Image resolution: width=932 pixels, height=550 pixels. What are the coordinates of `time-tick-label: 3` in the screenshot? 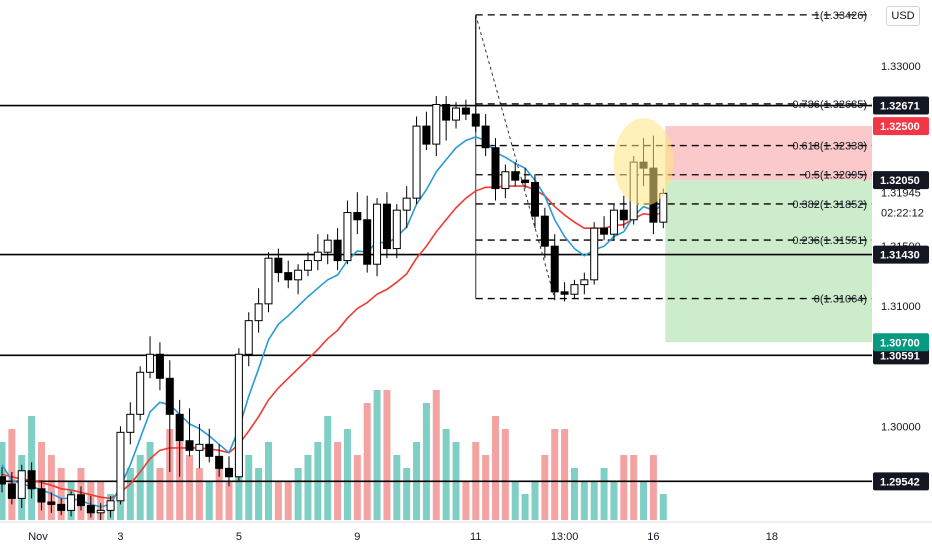 It's located at (120, 537).